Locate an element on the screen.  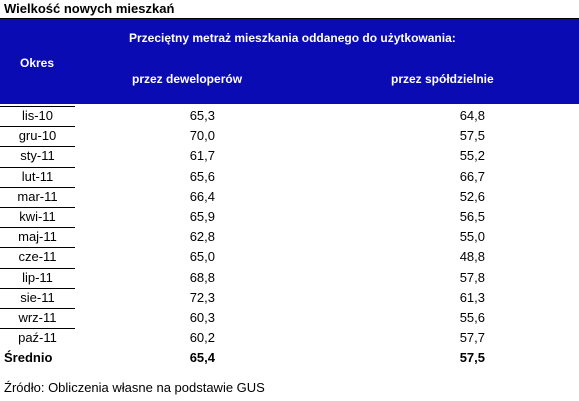
developers-value: 60,2 is located at coordinates (202, 338).